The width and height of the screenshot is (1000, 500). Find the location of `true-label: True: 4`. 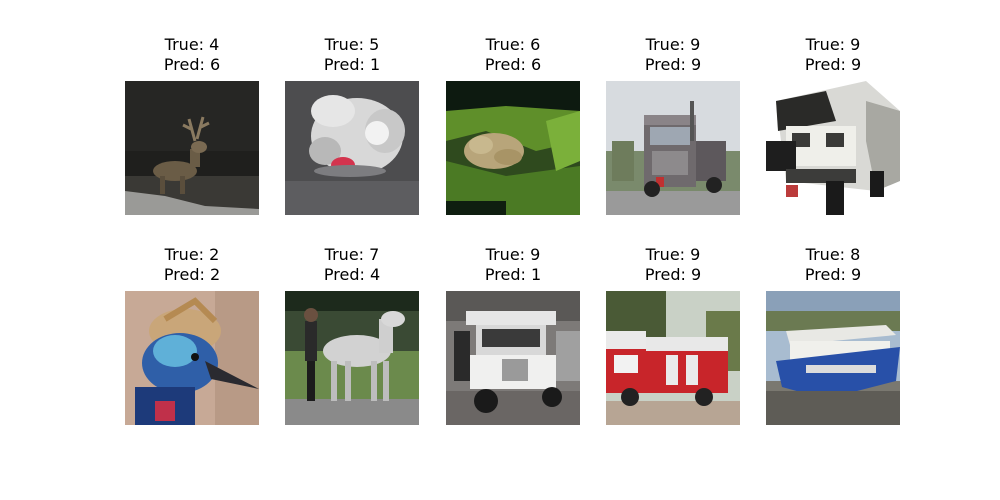

true-label: True: 4 is located at coordinates (192, 44).